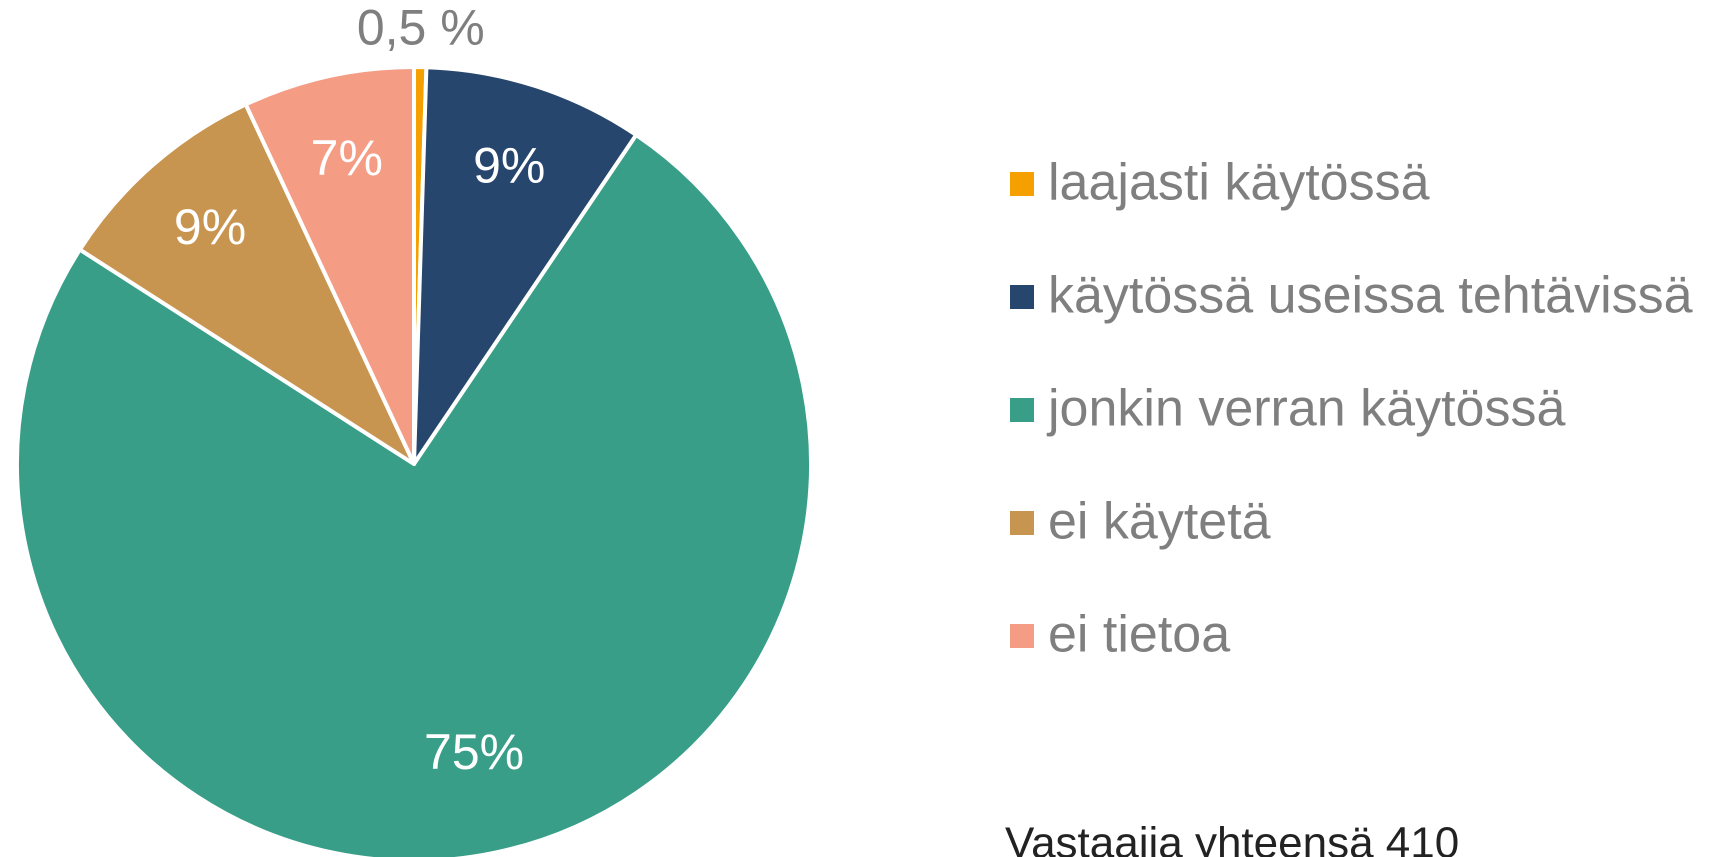 This screenshot has height=857, width=1722. What do you see at coordinates (421, 27) in the screenshot?
I see `data-label: 0,5 %` at bounding box center [421, 27].